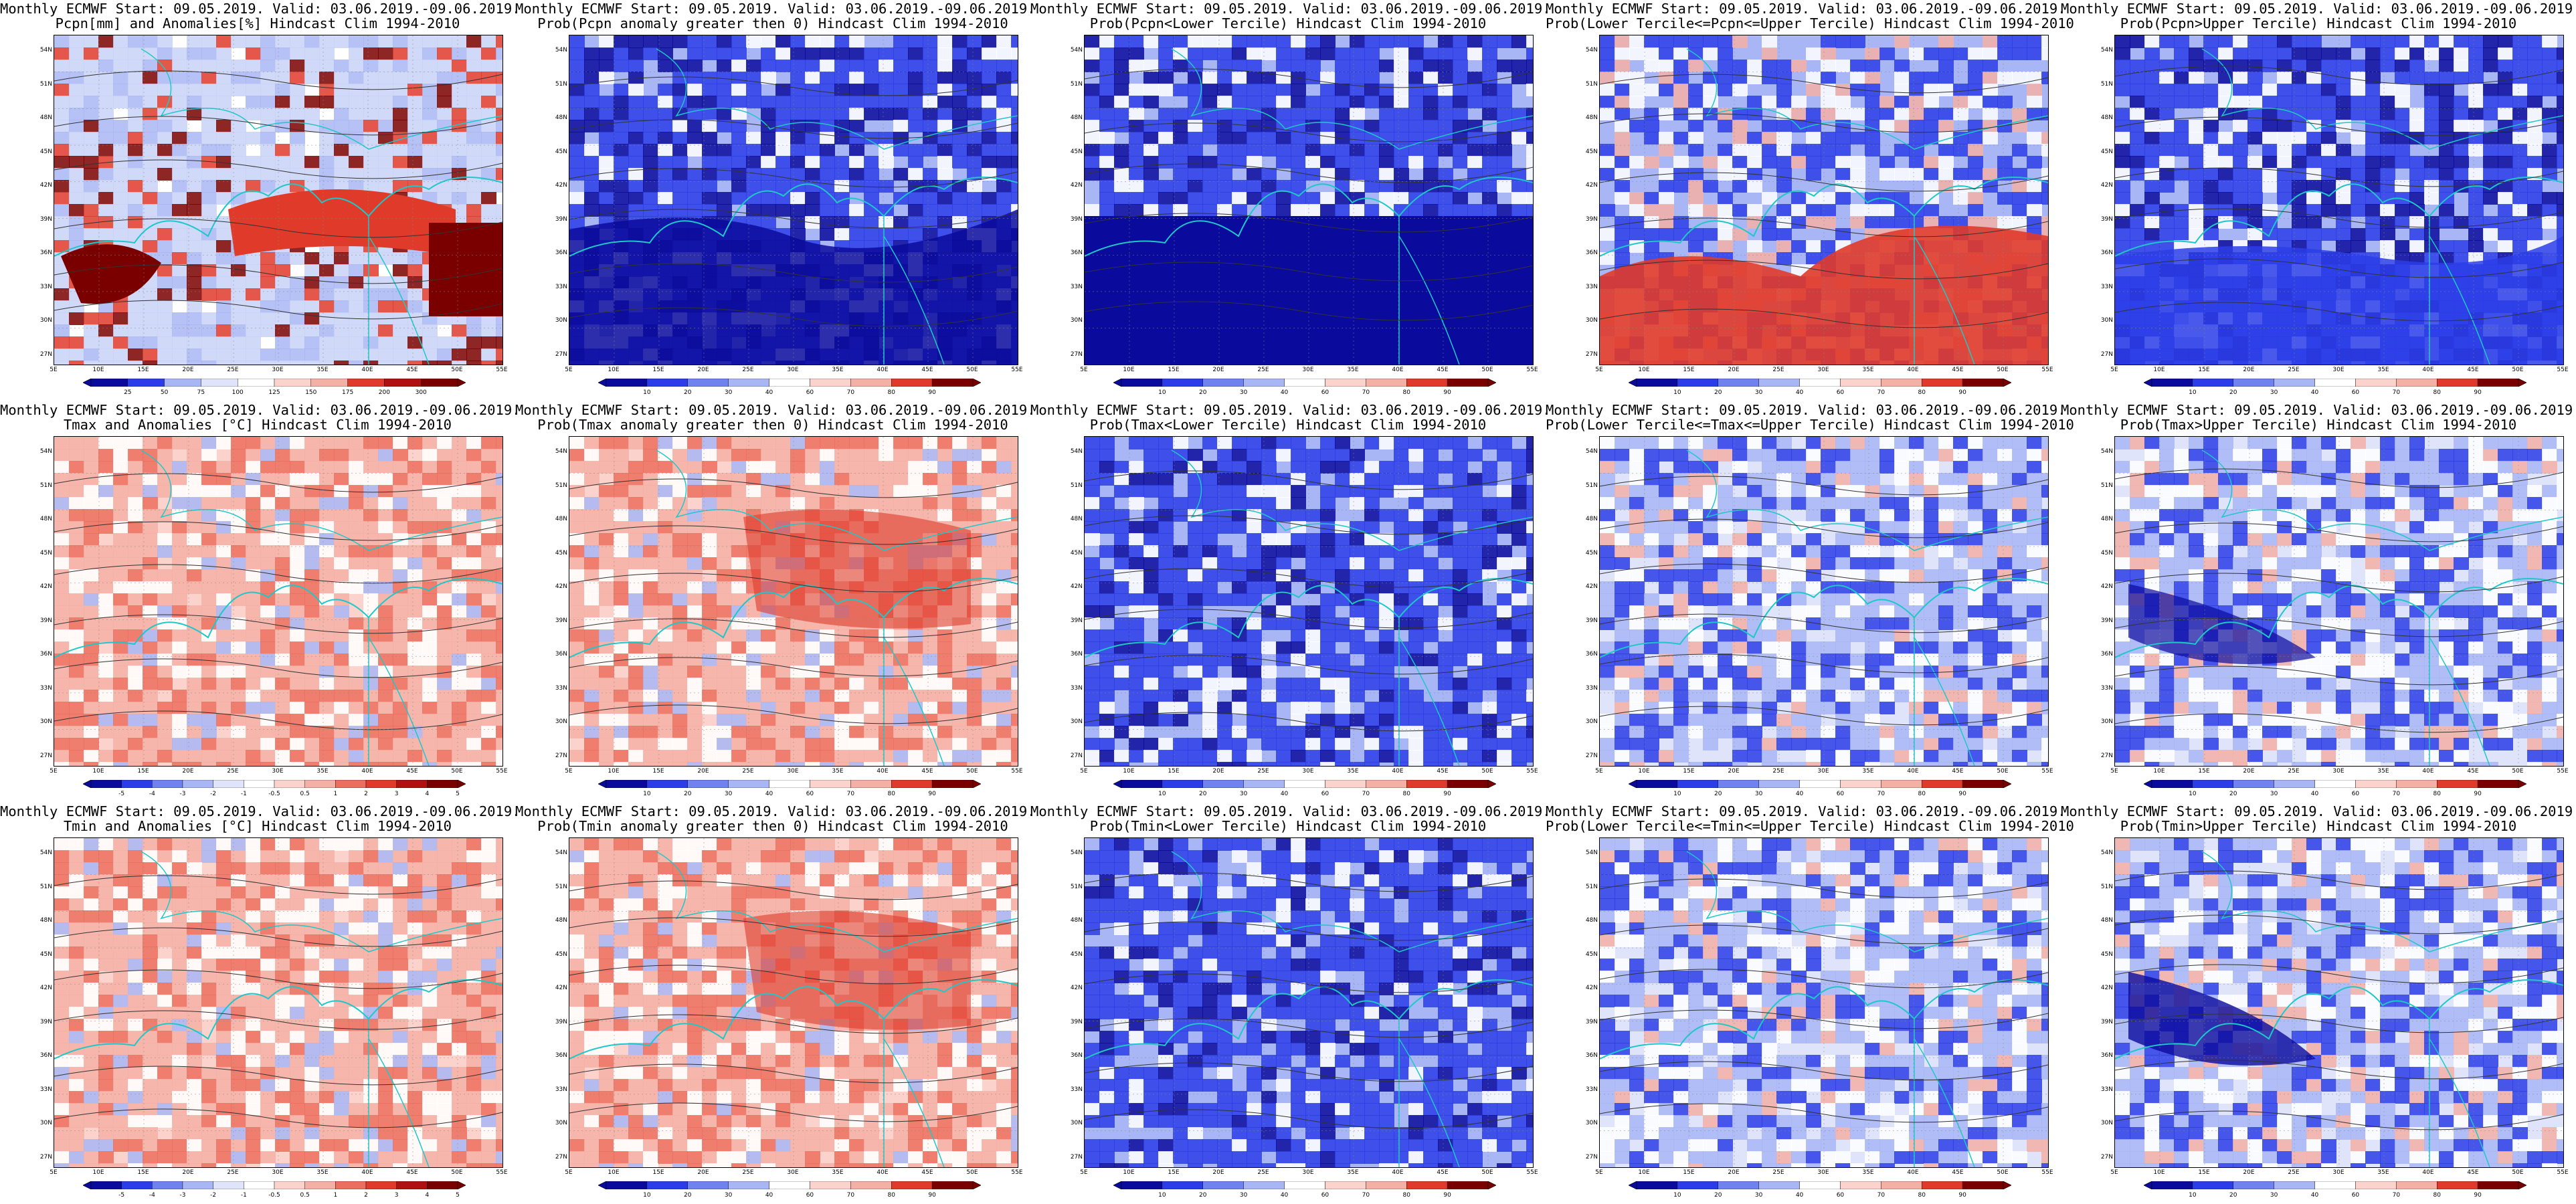 This screenshot has width=2576, height=1204. What do you see at coordinates (647, 1195) in the screenshot?
I see `colorbar-tick: 10` at bounding box center [647, 1195].